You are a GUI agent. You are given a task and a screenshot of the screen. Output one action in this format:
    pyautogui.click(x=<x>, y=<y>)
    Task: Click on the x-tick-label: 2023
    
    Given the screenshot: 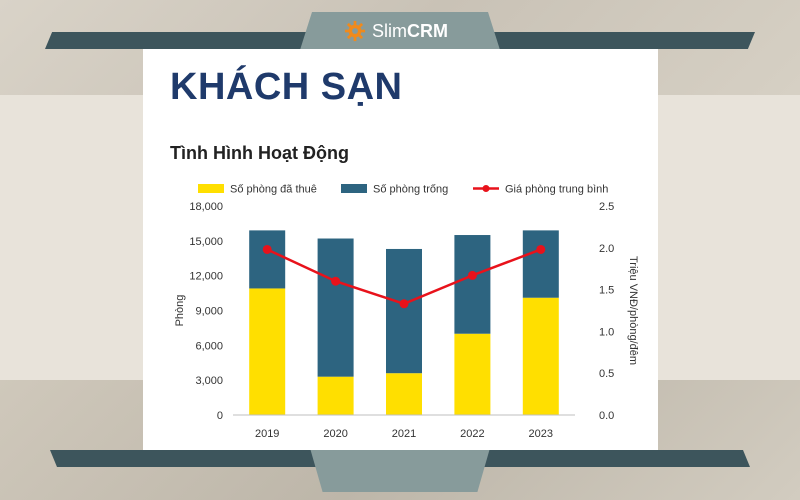 What is the action you would take?
    pyautogui.click(x=541, y=434)
    